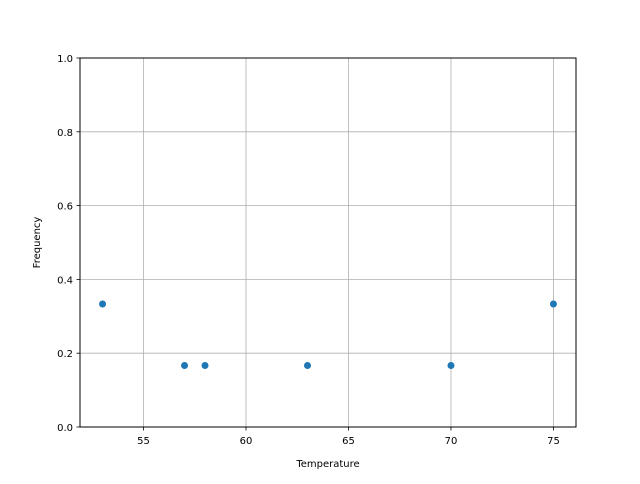 This screenshot has height=484, width=640. Describe the element at coordinates (451, 441) in the screenshot. I see `x-tick-label: 70` at that location.